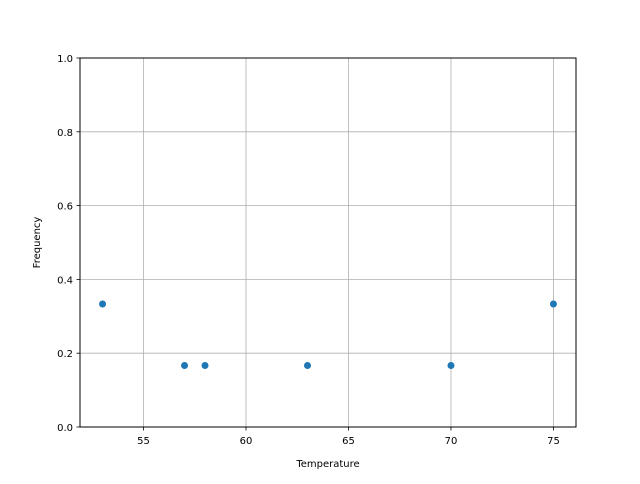 This screenshot has height=484, width=640. Describe the element at coordinates (451, 441) in the screenshot. I see `x-tick-label: 70` at that location.